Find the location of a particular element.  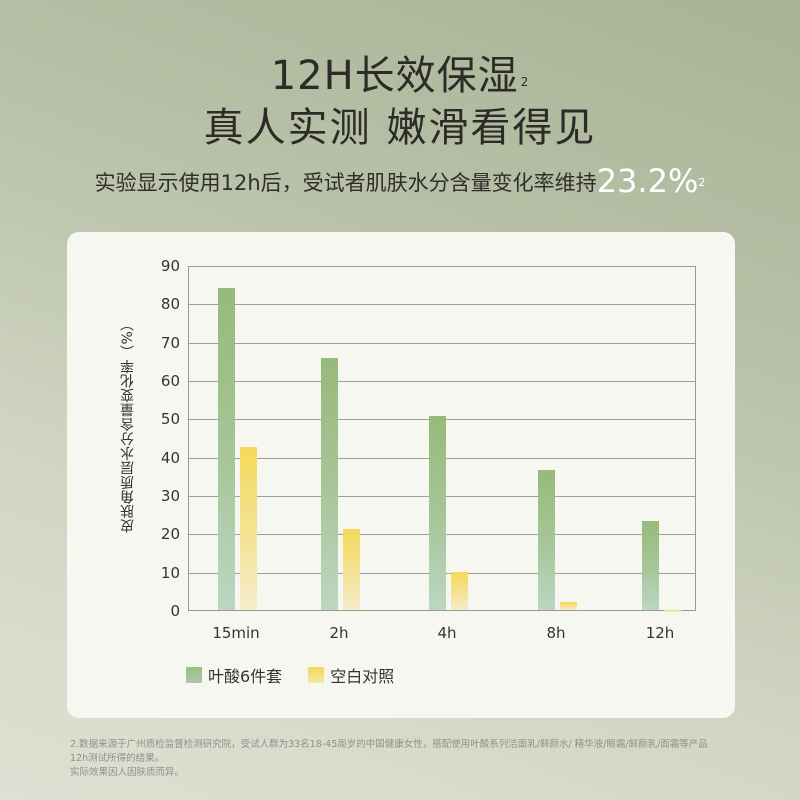

x-tick-label: 4h is located at coordinates (447, 633).